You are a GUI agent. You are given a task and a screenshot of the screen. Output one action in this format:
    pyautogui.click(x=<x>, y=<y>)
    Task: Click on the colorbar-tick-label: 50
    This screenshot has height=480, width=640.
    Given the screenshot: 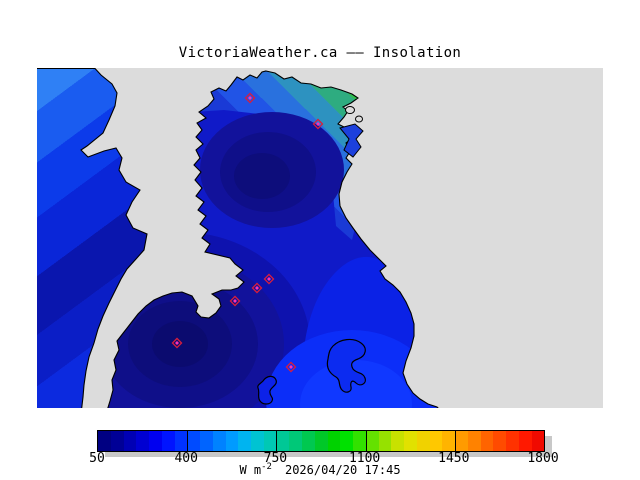 What is the action you would take?
    pyautogui.click(x=97, y=458)
    